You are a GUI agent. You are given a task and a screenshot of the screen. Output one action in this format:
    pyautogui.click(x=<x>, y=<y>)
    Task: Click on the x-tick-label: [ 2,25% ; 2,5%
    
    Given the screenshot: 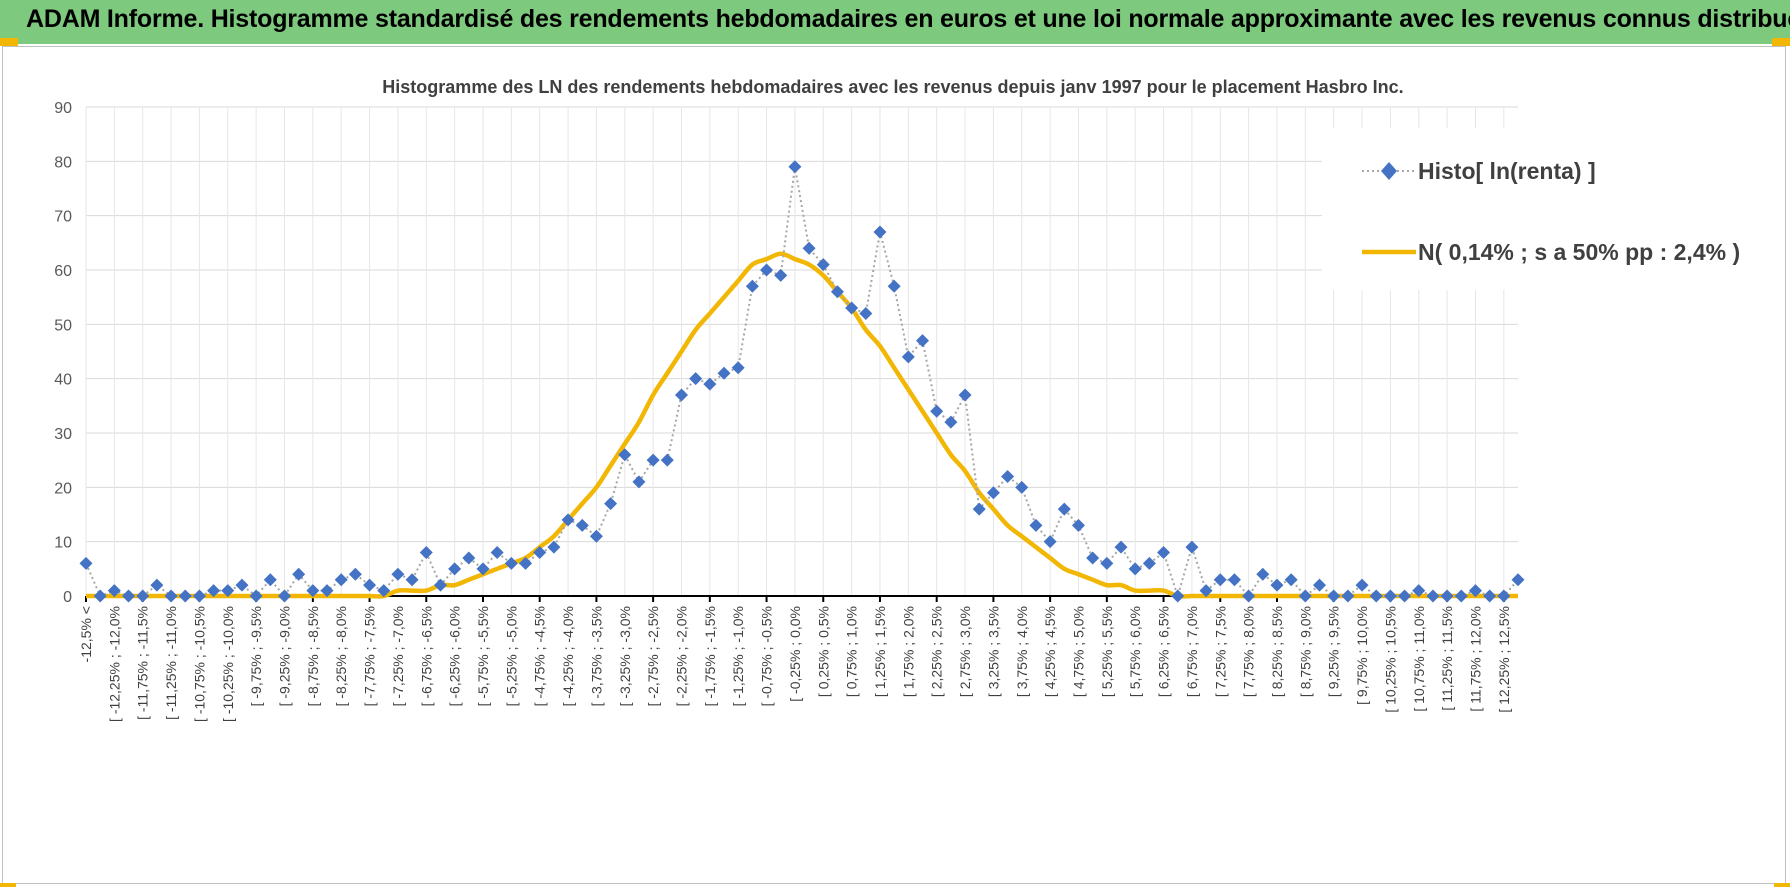 What is the action you would take?
    pyautogui.click(x=937, y=651)
    